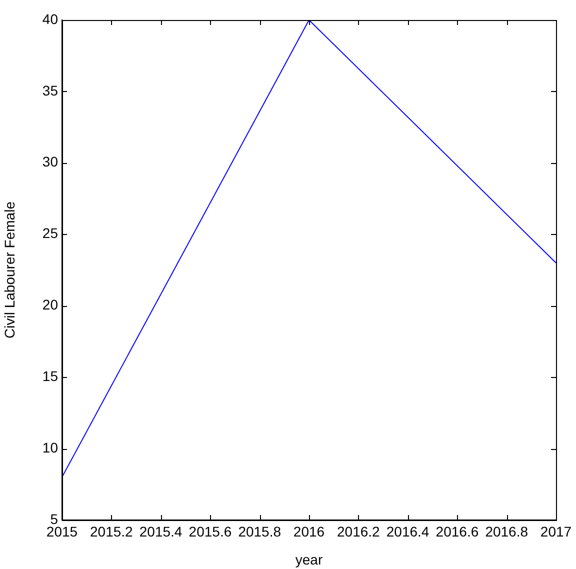 Image resolution: width=576 pixels, height=569 pixels. What do you see at coordinates (50, 18) in the screenshot?
I see `y-tick-label: 40` at bounding box center [50, 18].